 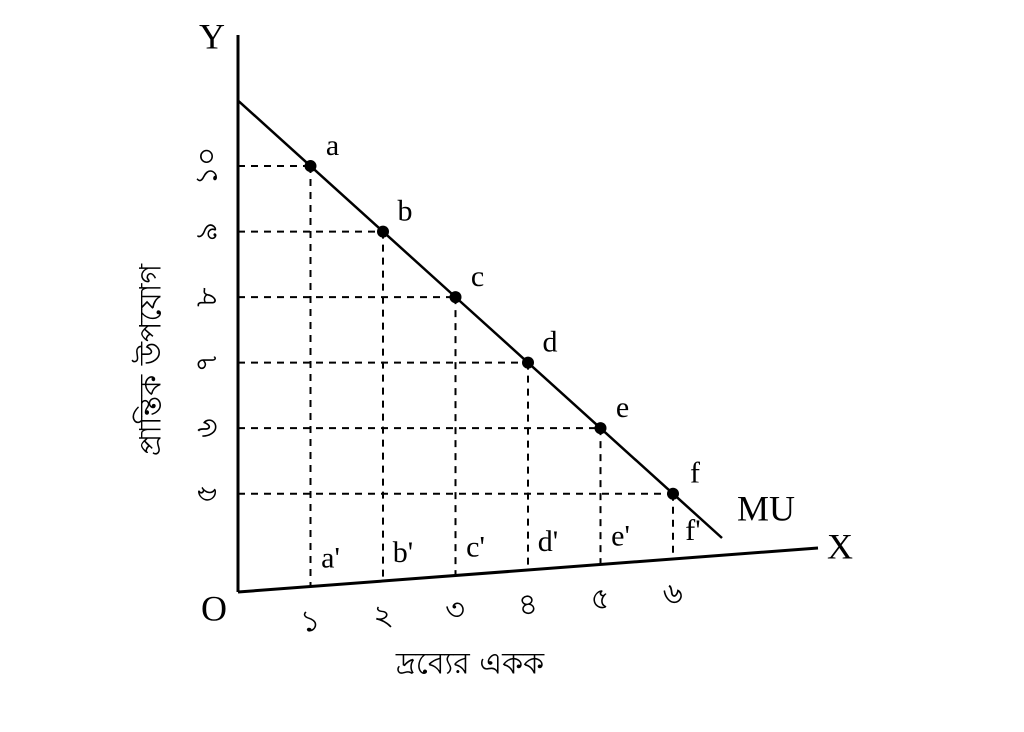 I want to click on foot-label: d', so click(x=548, y=541).